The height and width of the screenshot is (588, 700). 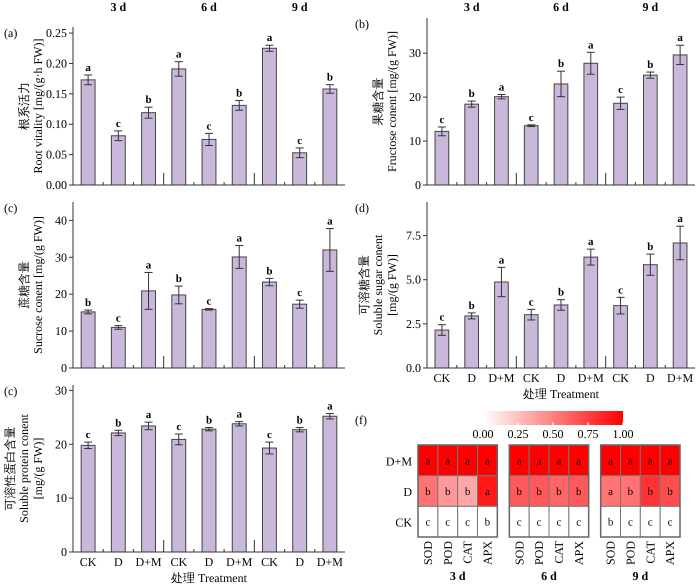 I want to click on chart-title: (a), so click(x=11, y=33).